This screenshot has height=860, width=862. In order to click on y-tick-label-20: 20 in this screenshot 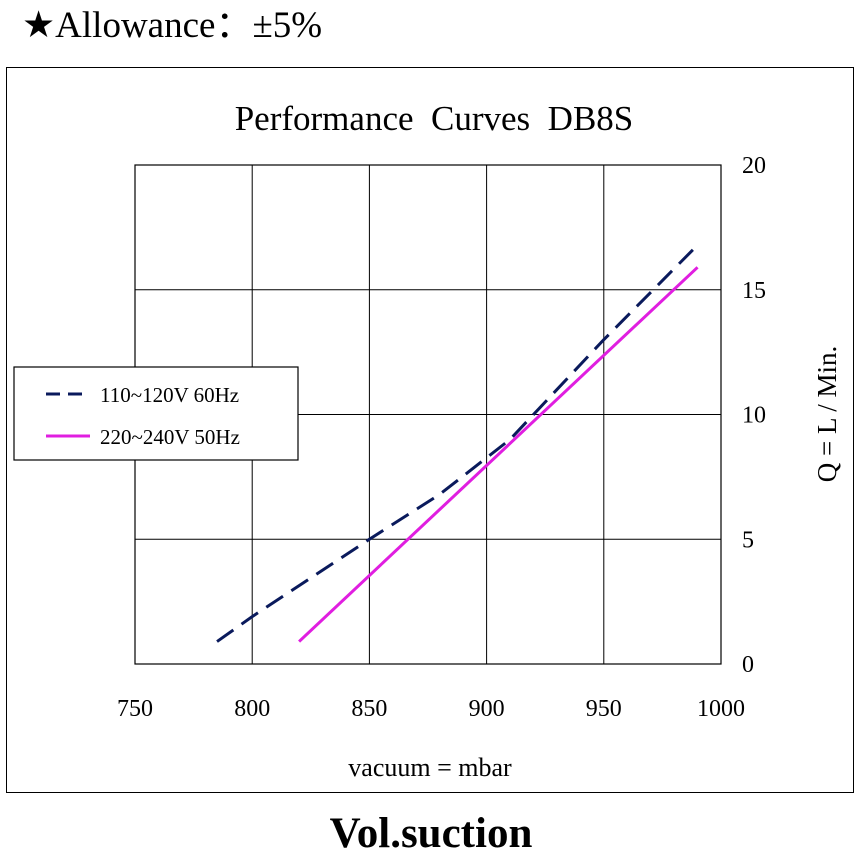, I will do `click(754, 166)`.